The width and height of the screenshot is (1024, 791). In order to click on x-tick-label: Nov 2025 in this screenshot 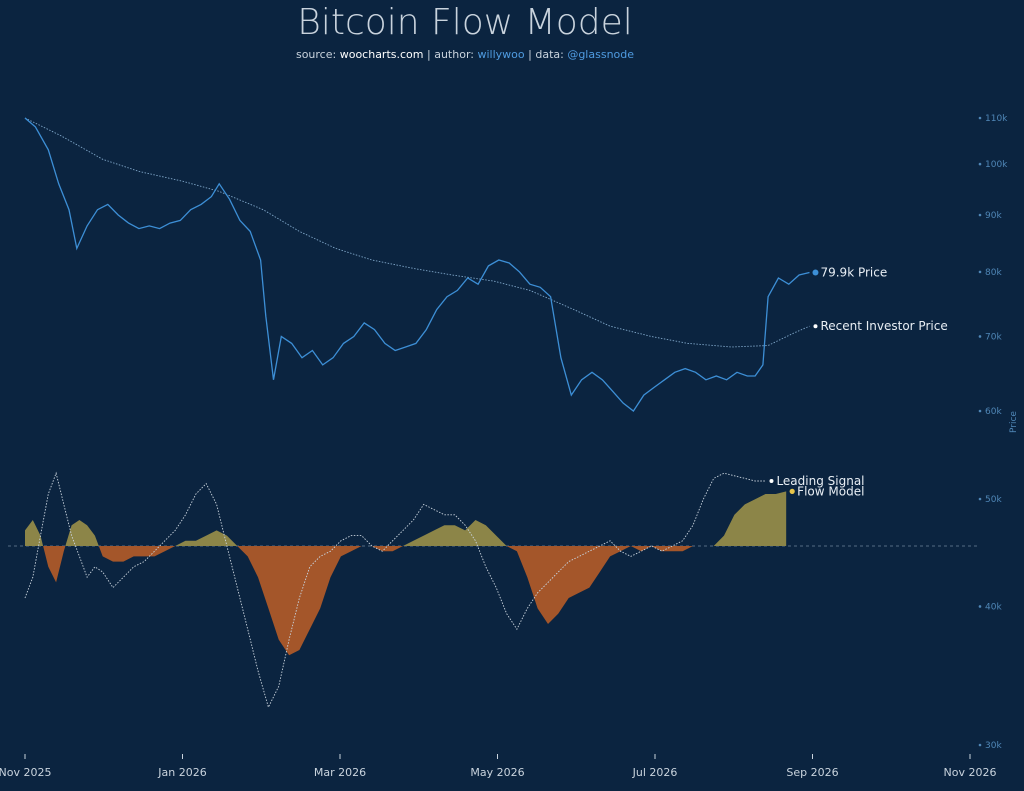, I will do `click(25, 772)`.